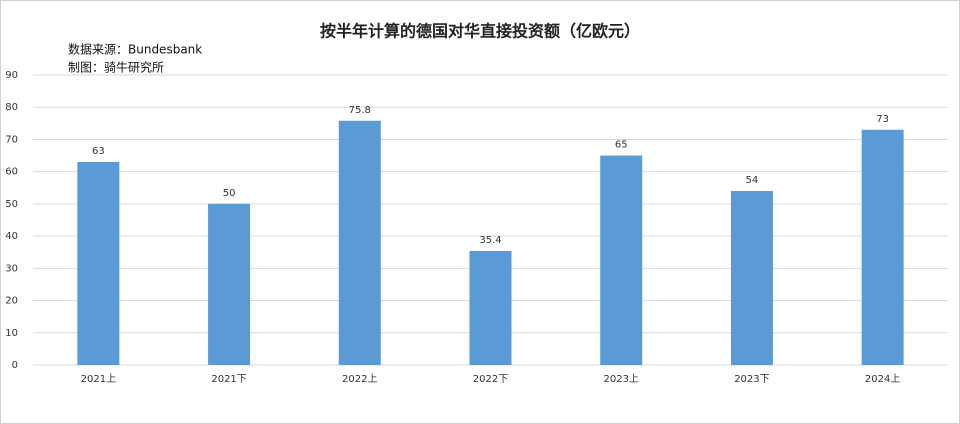  What do you see at coordinates (360, 110) in the screenshot?
I see `value-label: 75.8` at bounding box center [360, 110].